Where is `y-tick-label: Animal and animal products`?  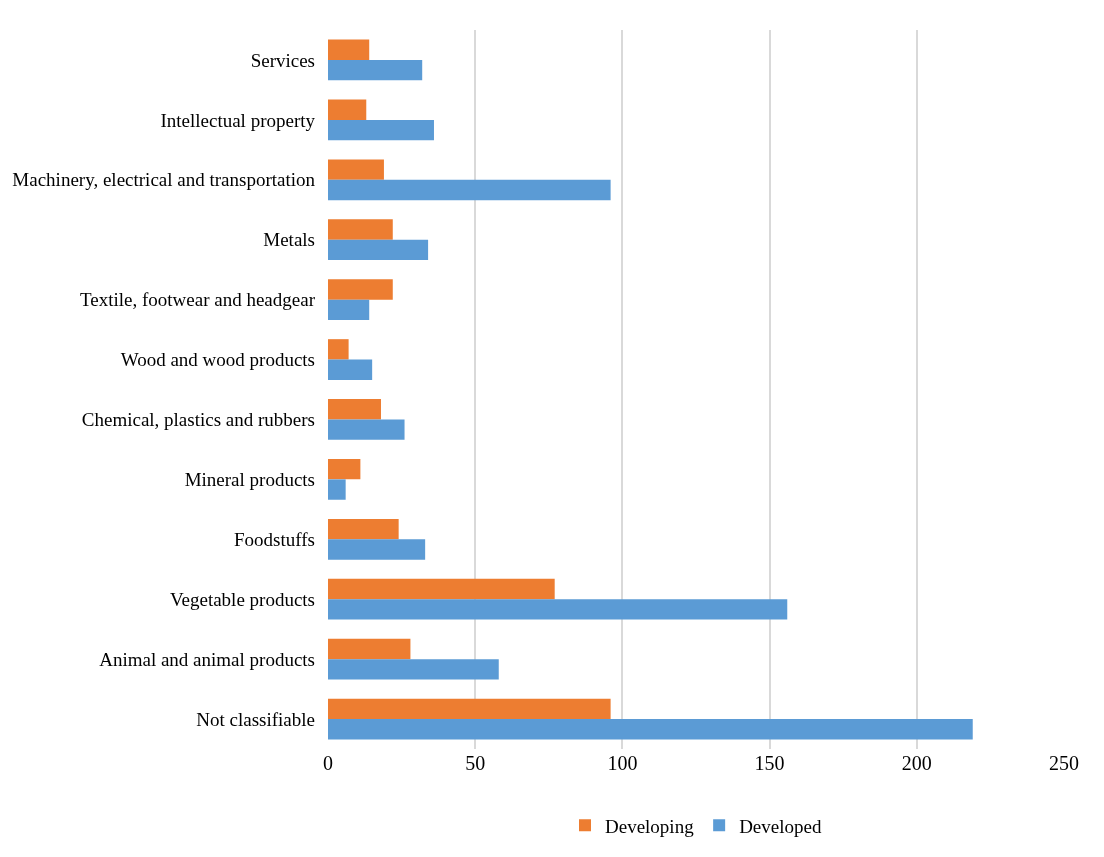
y-tick-label: Animal and animal products is located at coordinates (207, 659).